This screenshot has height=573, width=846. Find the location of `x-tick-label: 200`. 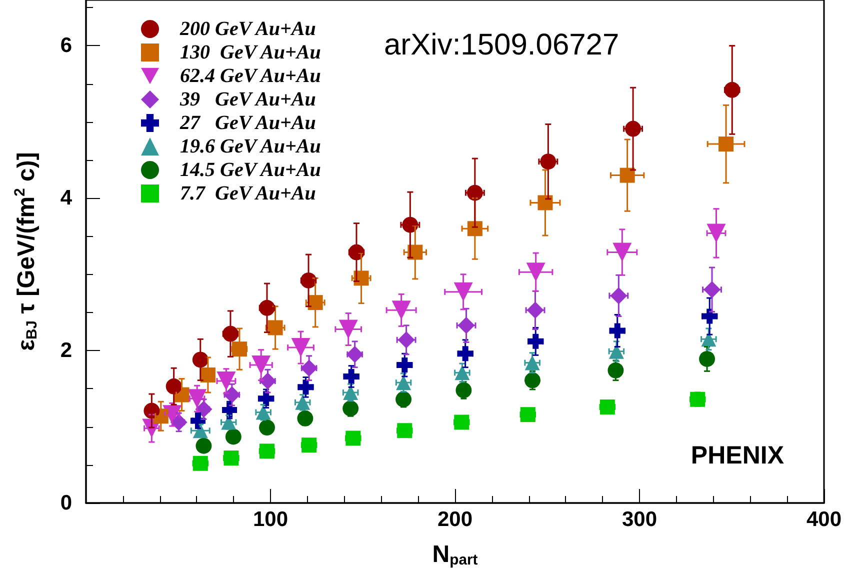

x-tick-label: 200 is located at coordinates (455, 519).